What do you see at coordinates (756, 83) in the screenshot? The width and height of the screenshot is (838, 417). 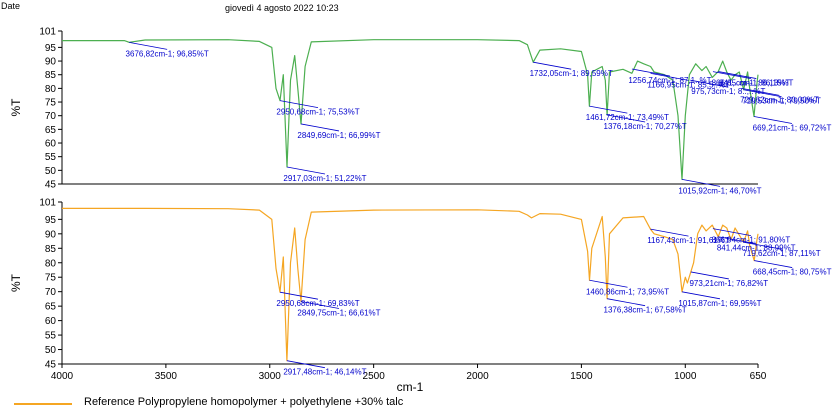 I see `peak-annotation: 841,..cm-1; 86,15%T` at bounding box center [756, 83].